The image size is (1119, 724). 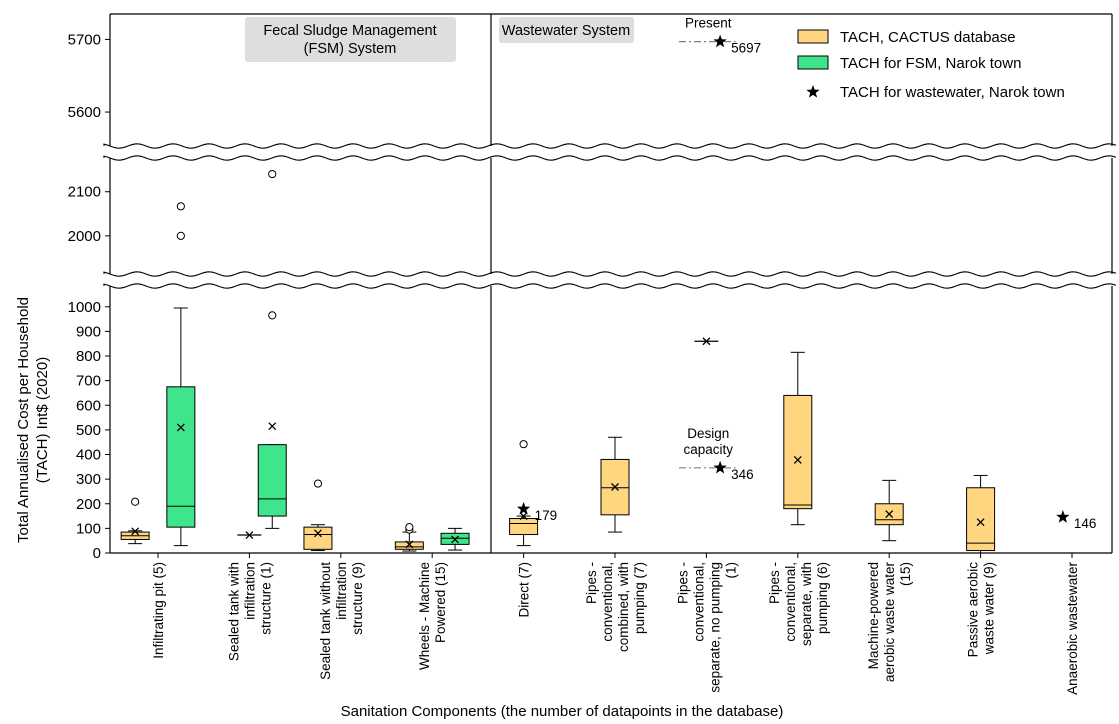 I want to click on y-tick-label: 5700, so click(x=84, y=39).